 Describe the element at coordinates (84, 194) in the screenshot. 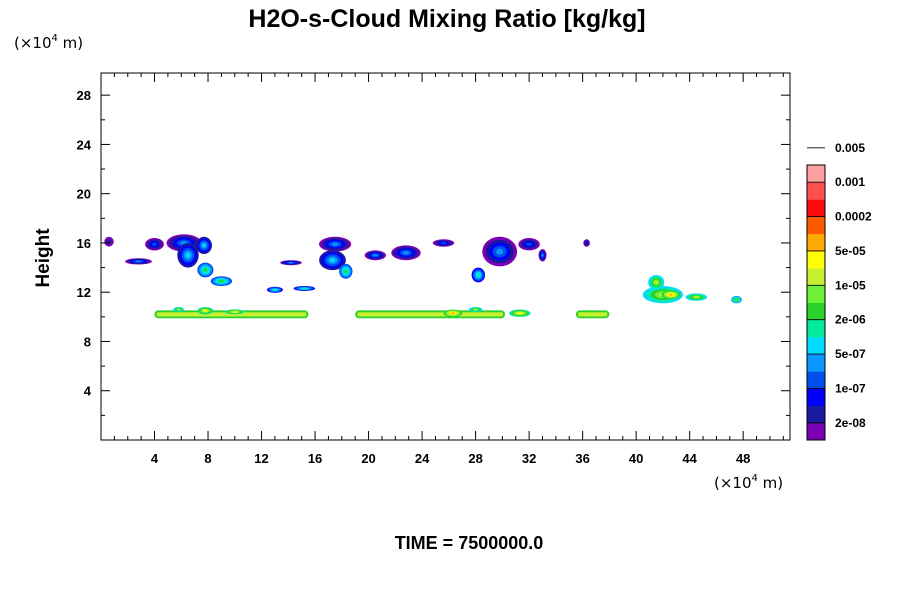

I see `y-tick-label: 20` at that location.